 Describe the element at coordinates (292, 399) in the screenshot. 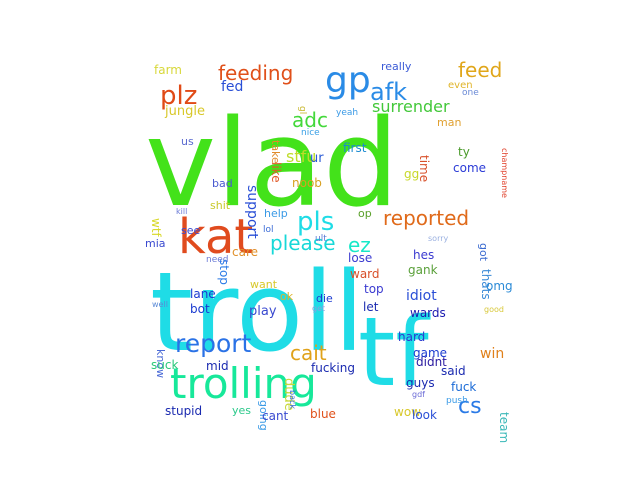

I see `word-back: back` at that location.